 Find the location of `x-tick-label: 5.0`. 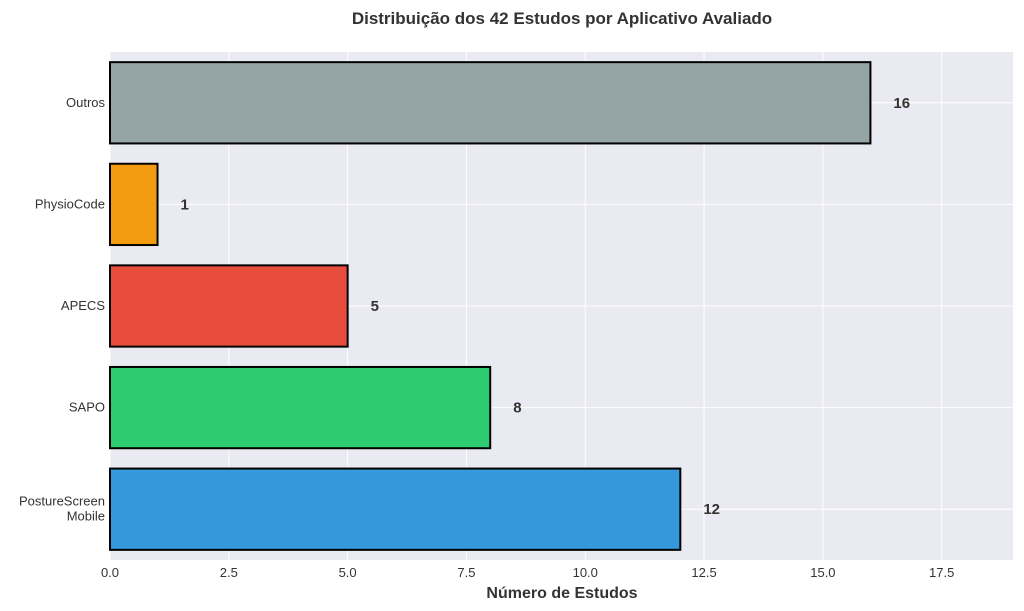

x-tick-label: 5.0 is located at coordinates (348, 572).